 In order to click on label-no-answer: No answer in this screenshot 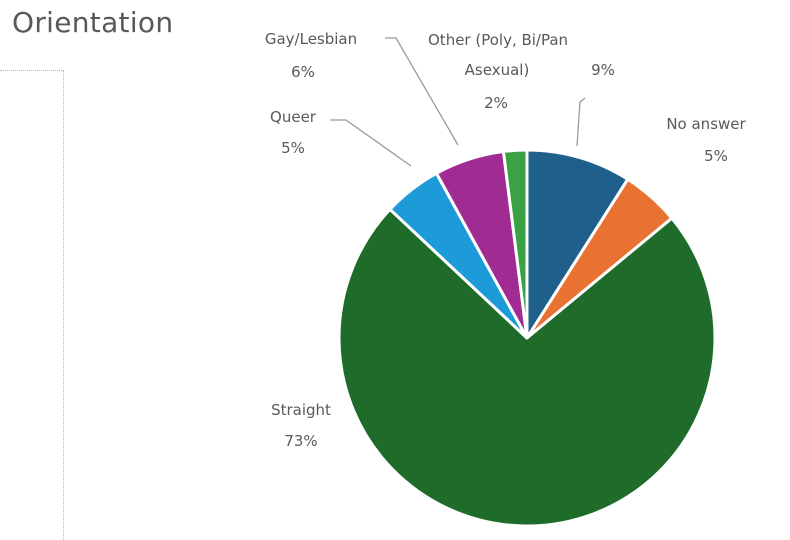, I will do `click(706, 124)`.